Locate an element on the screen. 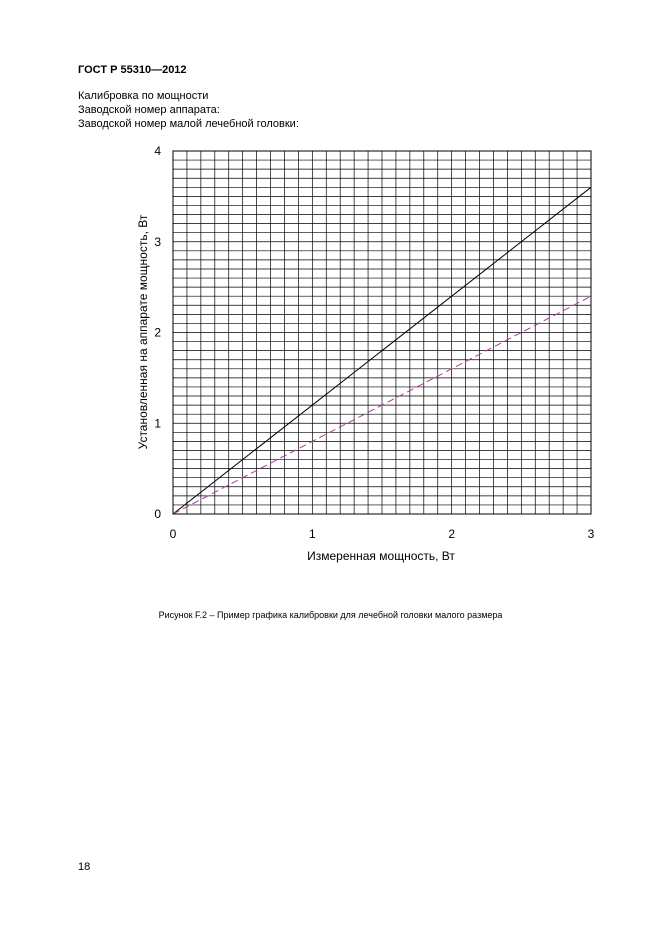  page-number: 18 is located at coordinates (84, 867).